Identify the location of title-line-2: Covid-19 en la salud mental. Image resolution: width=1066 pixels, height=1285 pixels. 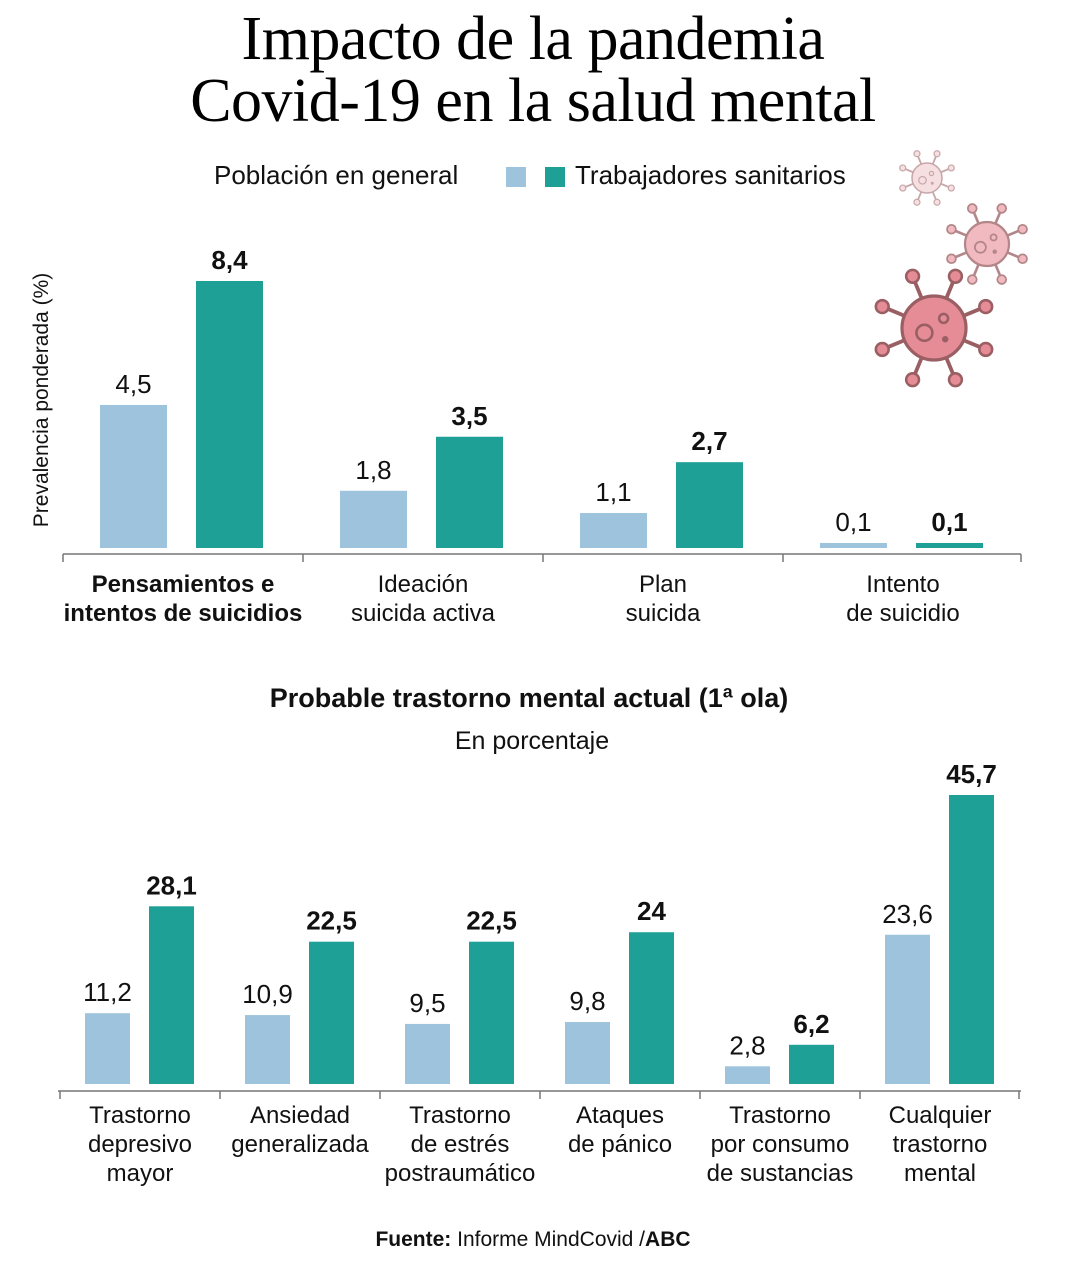
(533, 101).